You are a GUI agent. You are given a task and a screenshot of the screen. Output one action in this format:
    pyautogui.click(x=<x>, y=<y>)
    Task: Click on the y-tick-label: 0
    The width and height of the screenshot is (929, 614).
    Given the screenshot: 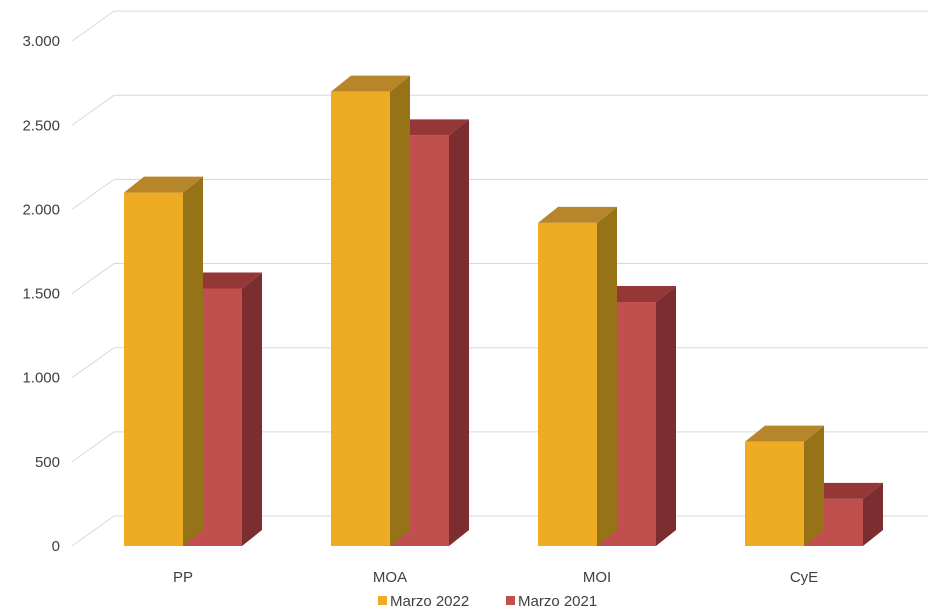 What is the action you would take?
    pyautogui.click(x=56, y=546)
    